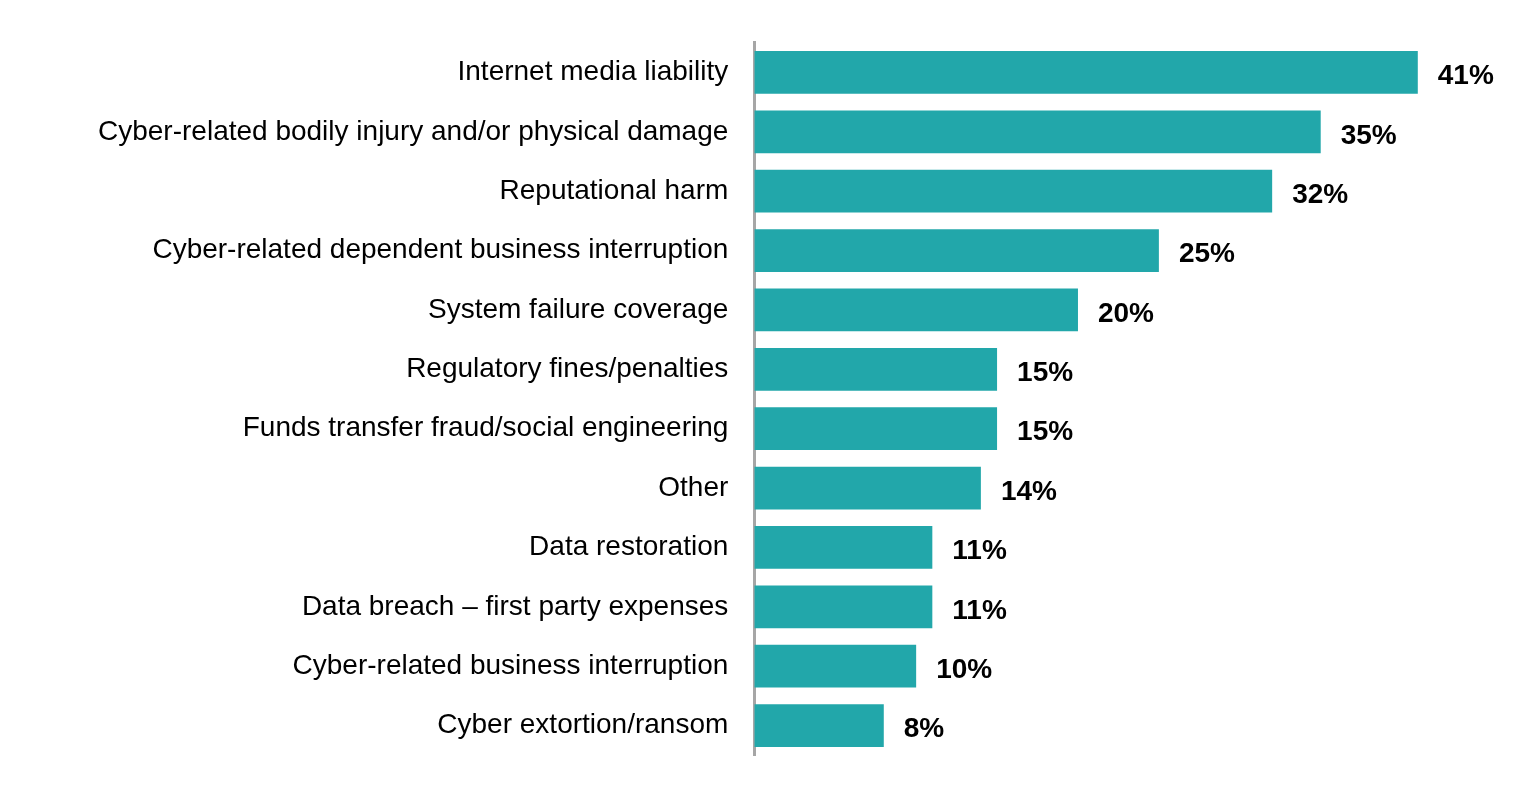  Describe the element at coordinates (629, 546) in the screenshot. I see `y-tick-label: Data restoration` at that location.